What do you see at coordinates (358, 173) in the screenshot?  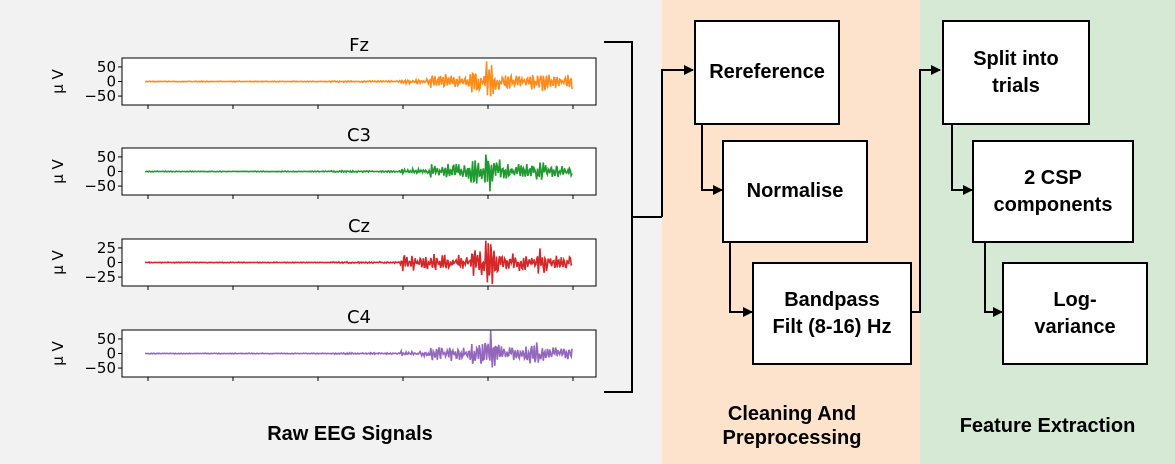 I see `eeg-trace-c3` at bounding box center [358, 173].